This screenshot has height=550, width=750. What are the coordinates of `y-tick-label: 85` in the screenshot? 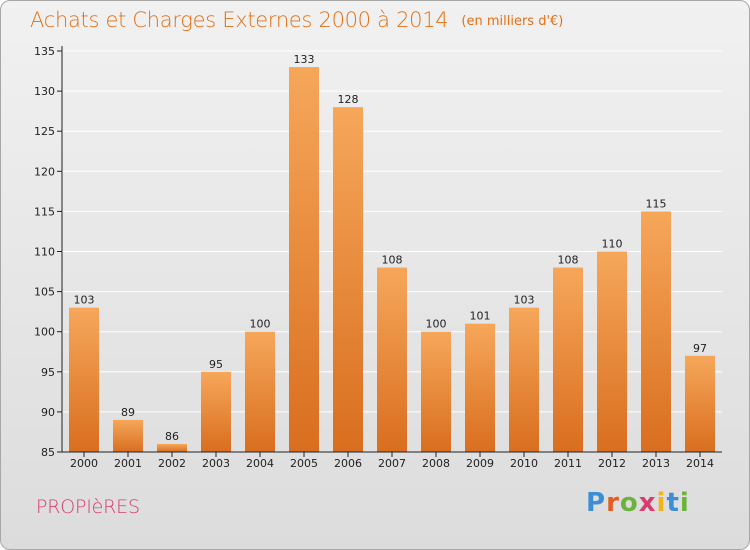 It's located at (48, 452).